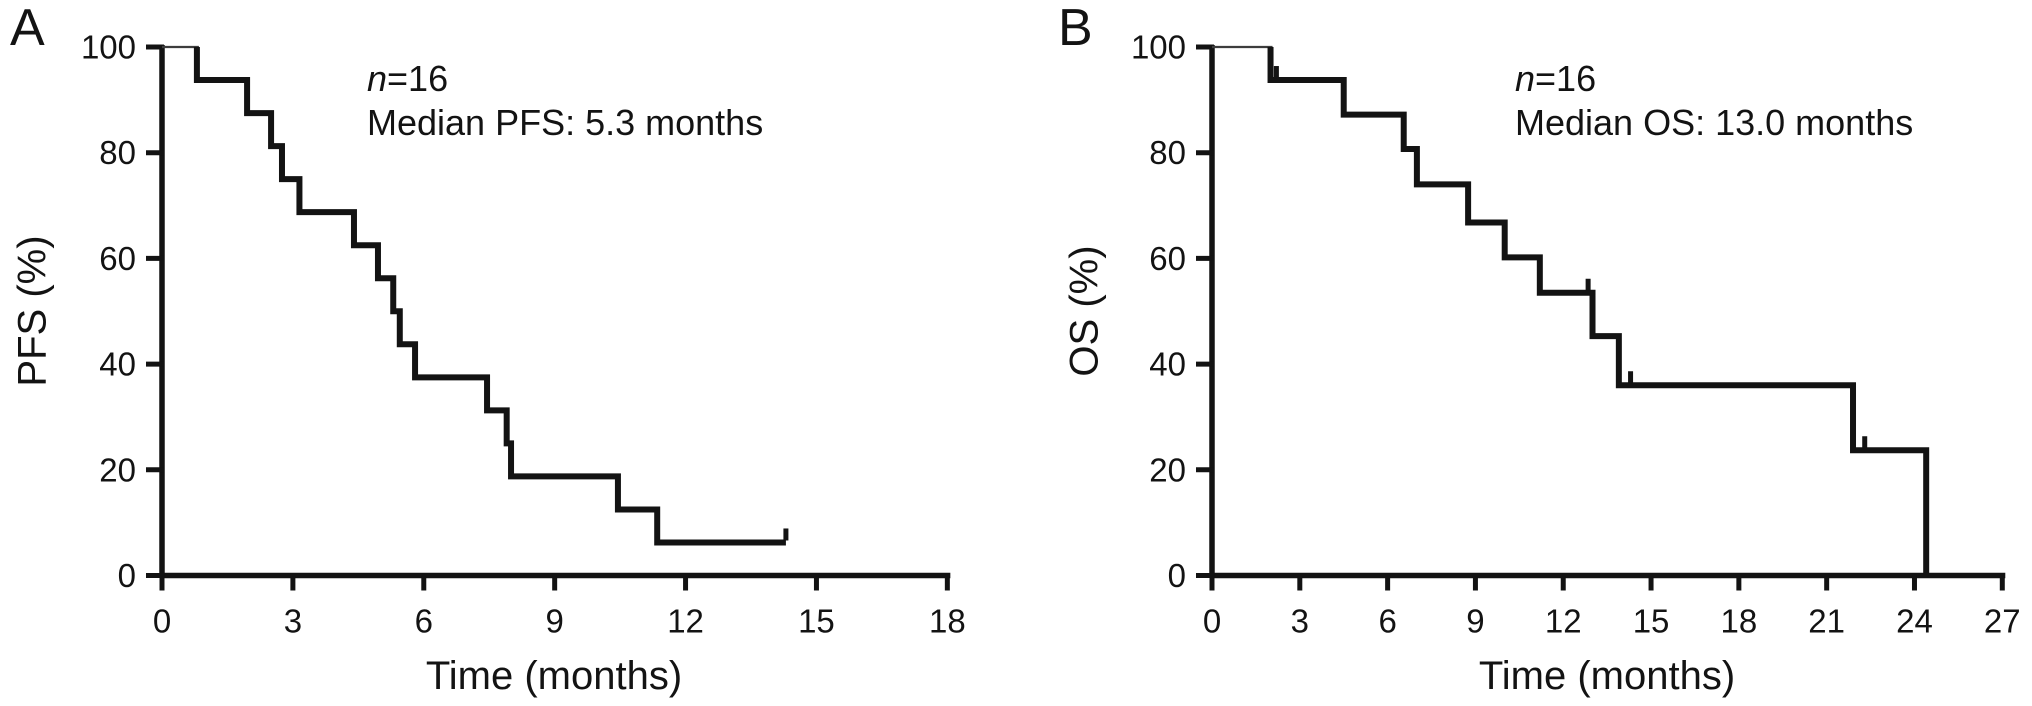 The image size is (2032, 706). What do you see at coordinates (27, 28) in the screenshot?
I see `panel-letter-a: A` at bounding box center [27, 28].